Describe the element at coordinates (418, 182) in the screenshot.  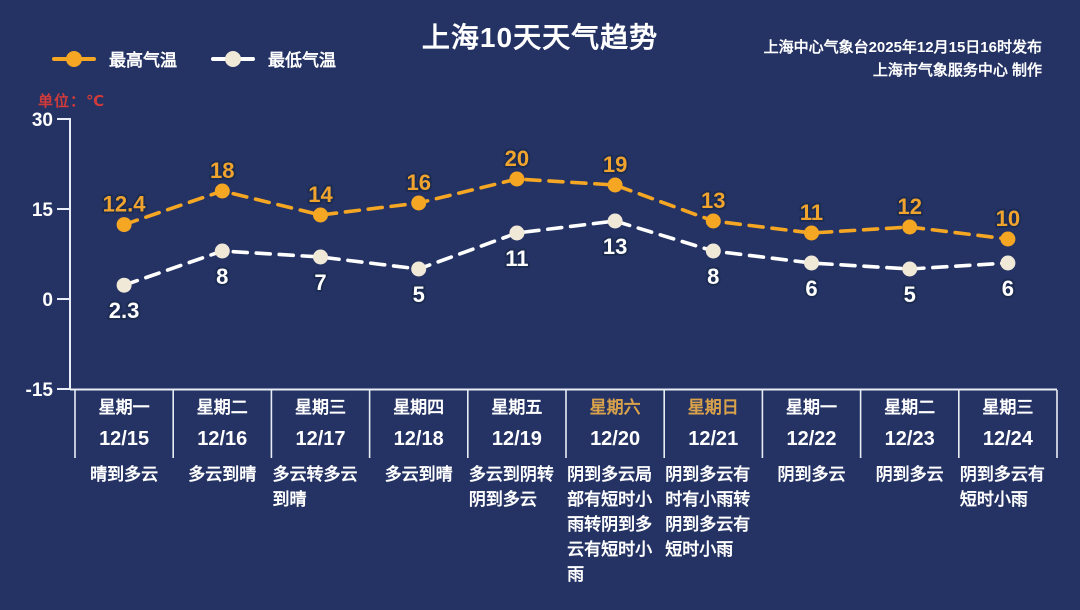
I see `high-value-label: 16` at that location.